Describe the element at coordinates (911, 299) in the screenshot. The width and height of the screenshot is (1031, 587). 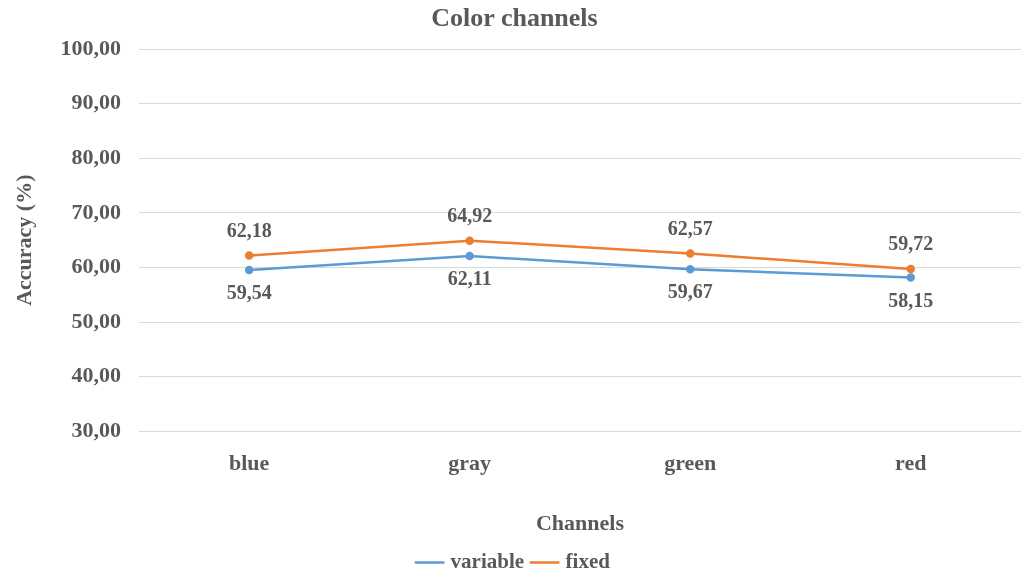
I see `data-label: 58,15` at that location.